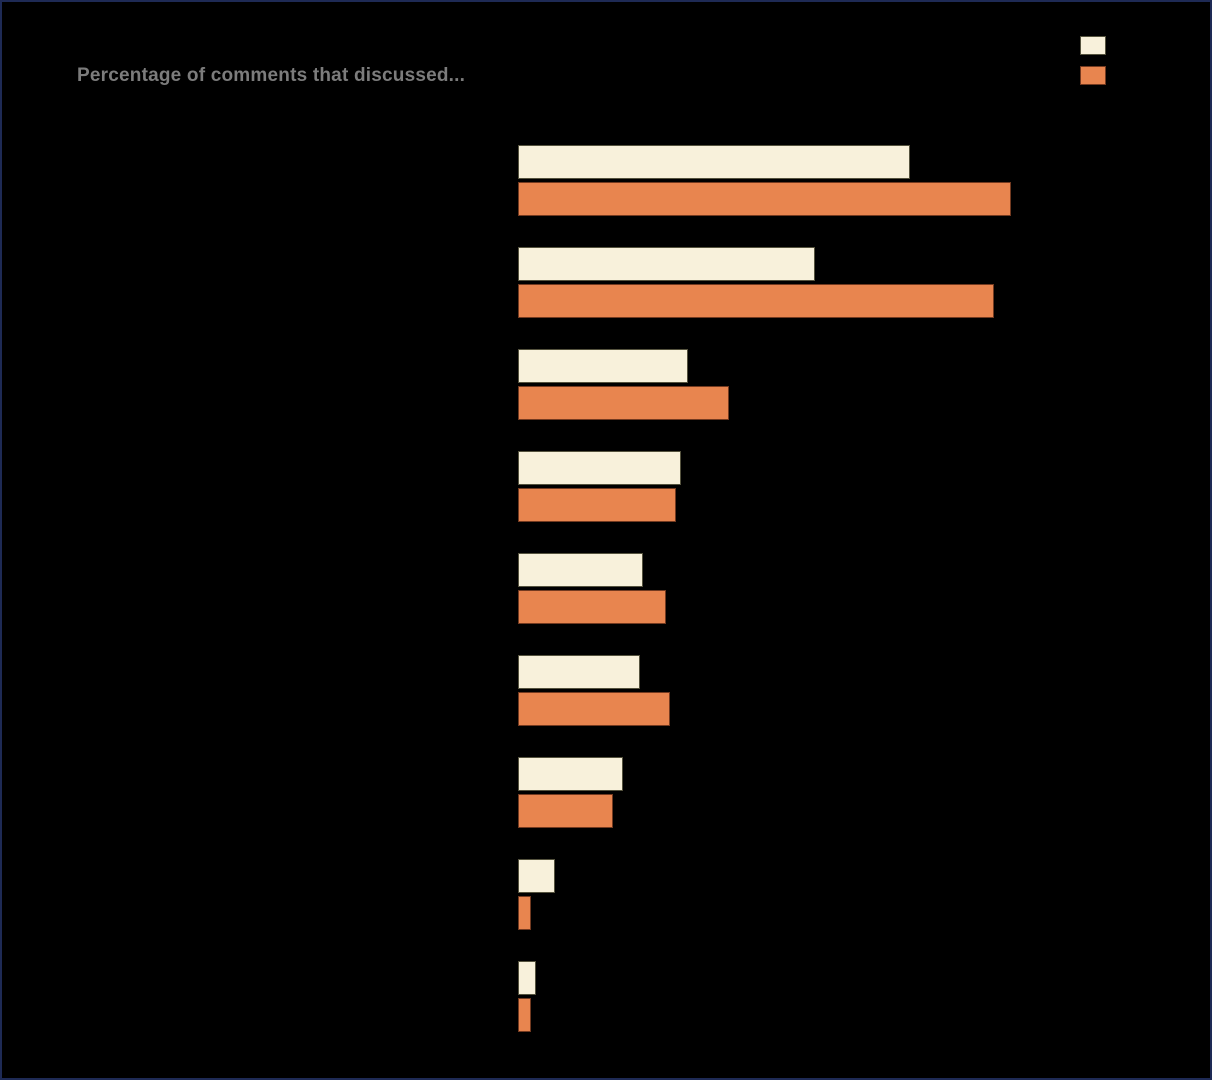 The image size is (1212, 1080). What do you see at coordinates (1093, 75) in the screenshot?
I see `legend-swatch-orange` at bounding box center [1093, 75].